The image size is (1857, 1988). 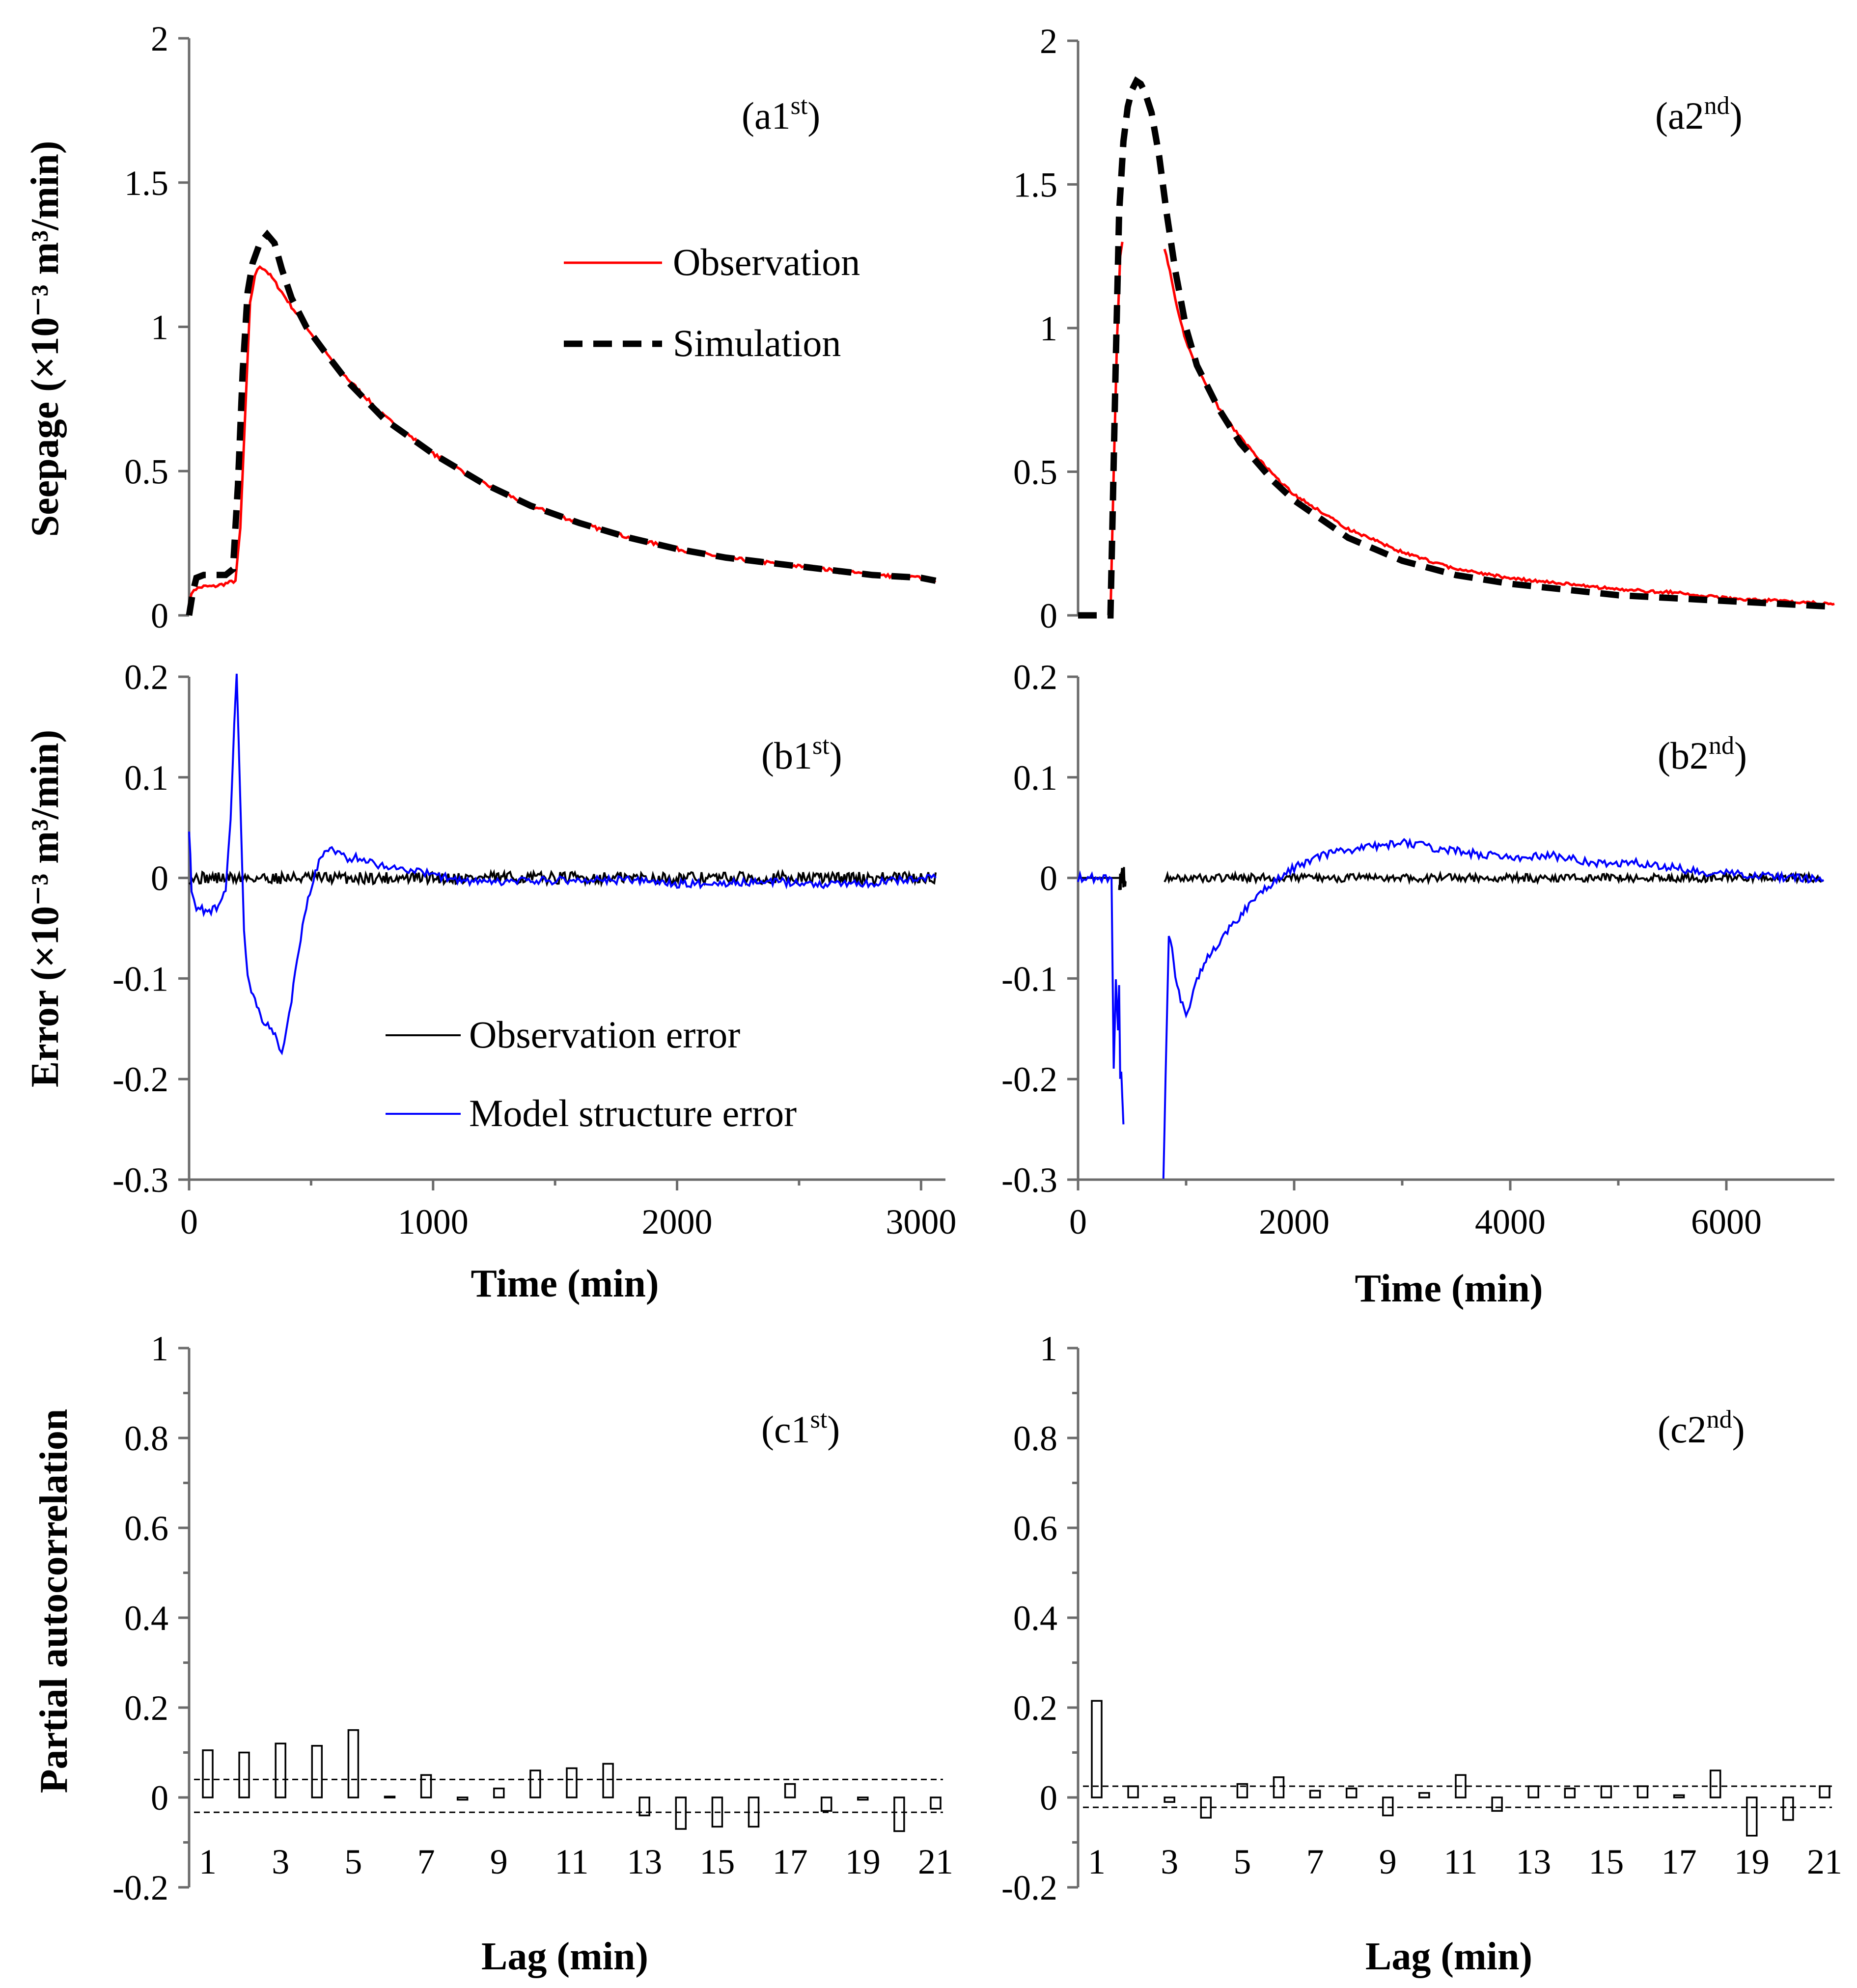 I want to click on c1st-xtick-label: 13, so click(x=644, y=1861).